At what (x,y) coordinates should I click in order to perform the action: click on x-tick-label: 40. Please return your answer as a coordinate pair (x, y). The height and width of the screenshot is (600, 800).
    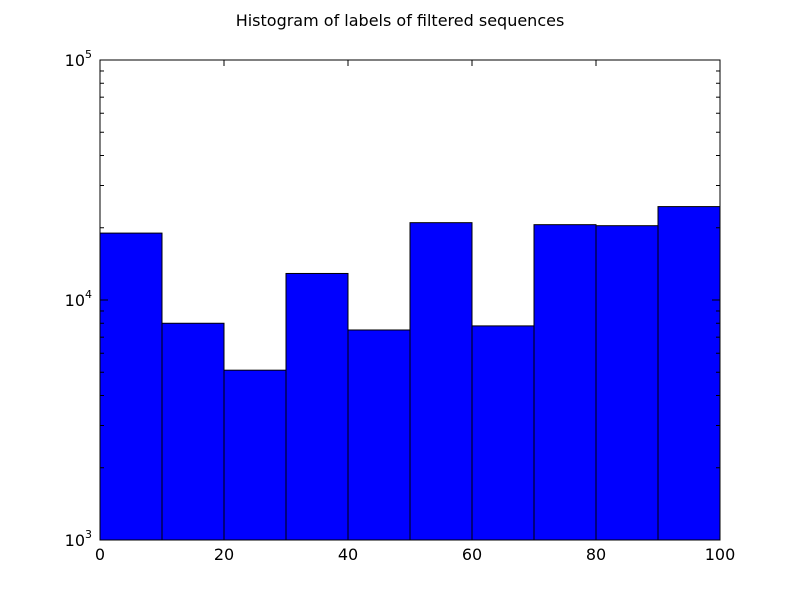
    Looking at the image, I should click on (348, 554).